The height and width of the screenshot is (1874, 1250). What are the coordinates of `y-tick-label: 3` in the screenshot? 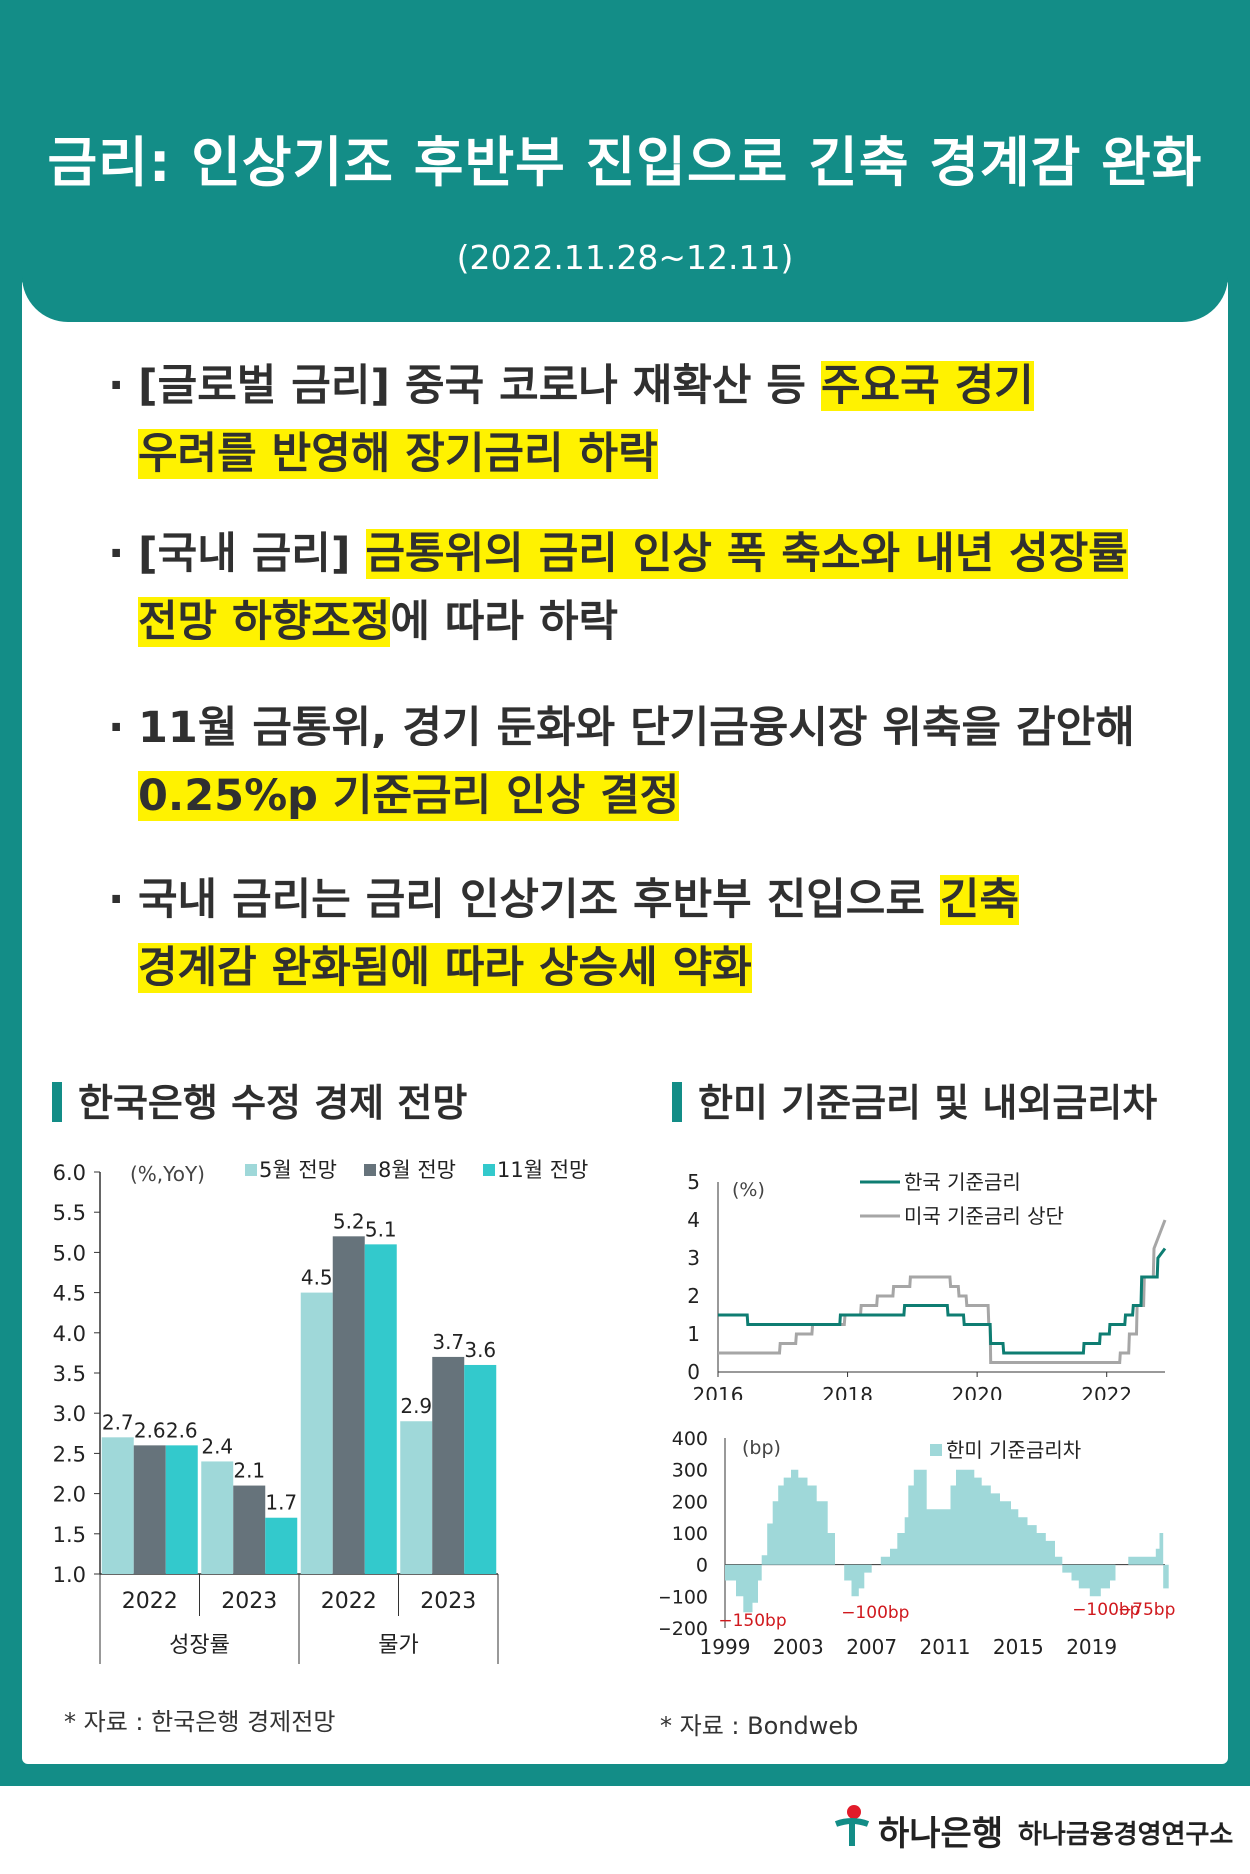 It's located at (693, 1258).